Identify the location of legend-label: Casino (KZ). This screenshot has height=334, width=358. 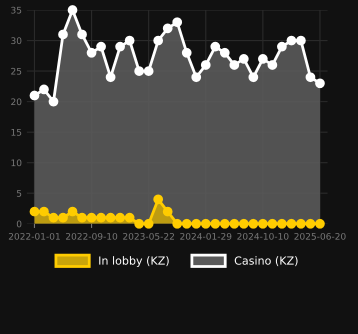
(266, 261).